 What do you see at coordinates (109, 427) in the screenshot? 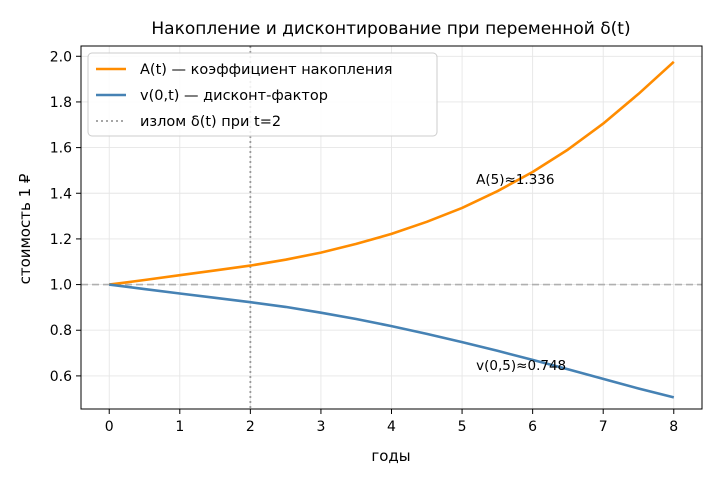
I see `x-tick-label: 0` at bounding box center [109, 427].